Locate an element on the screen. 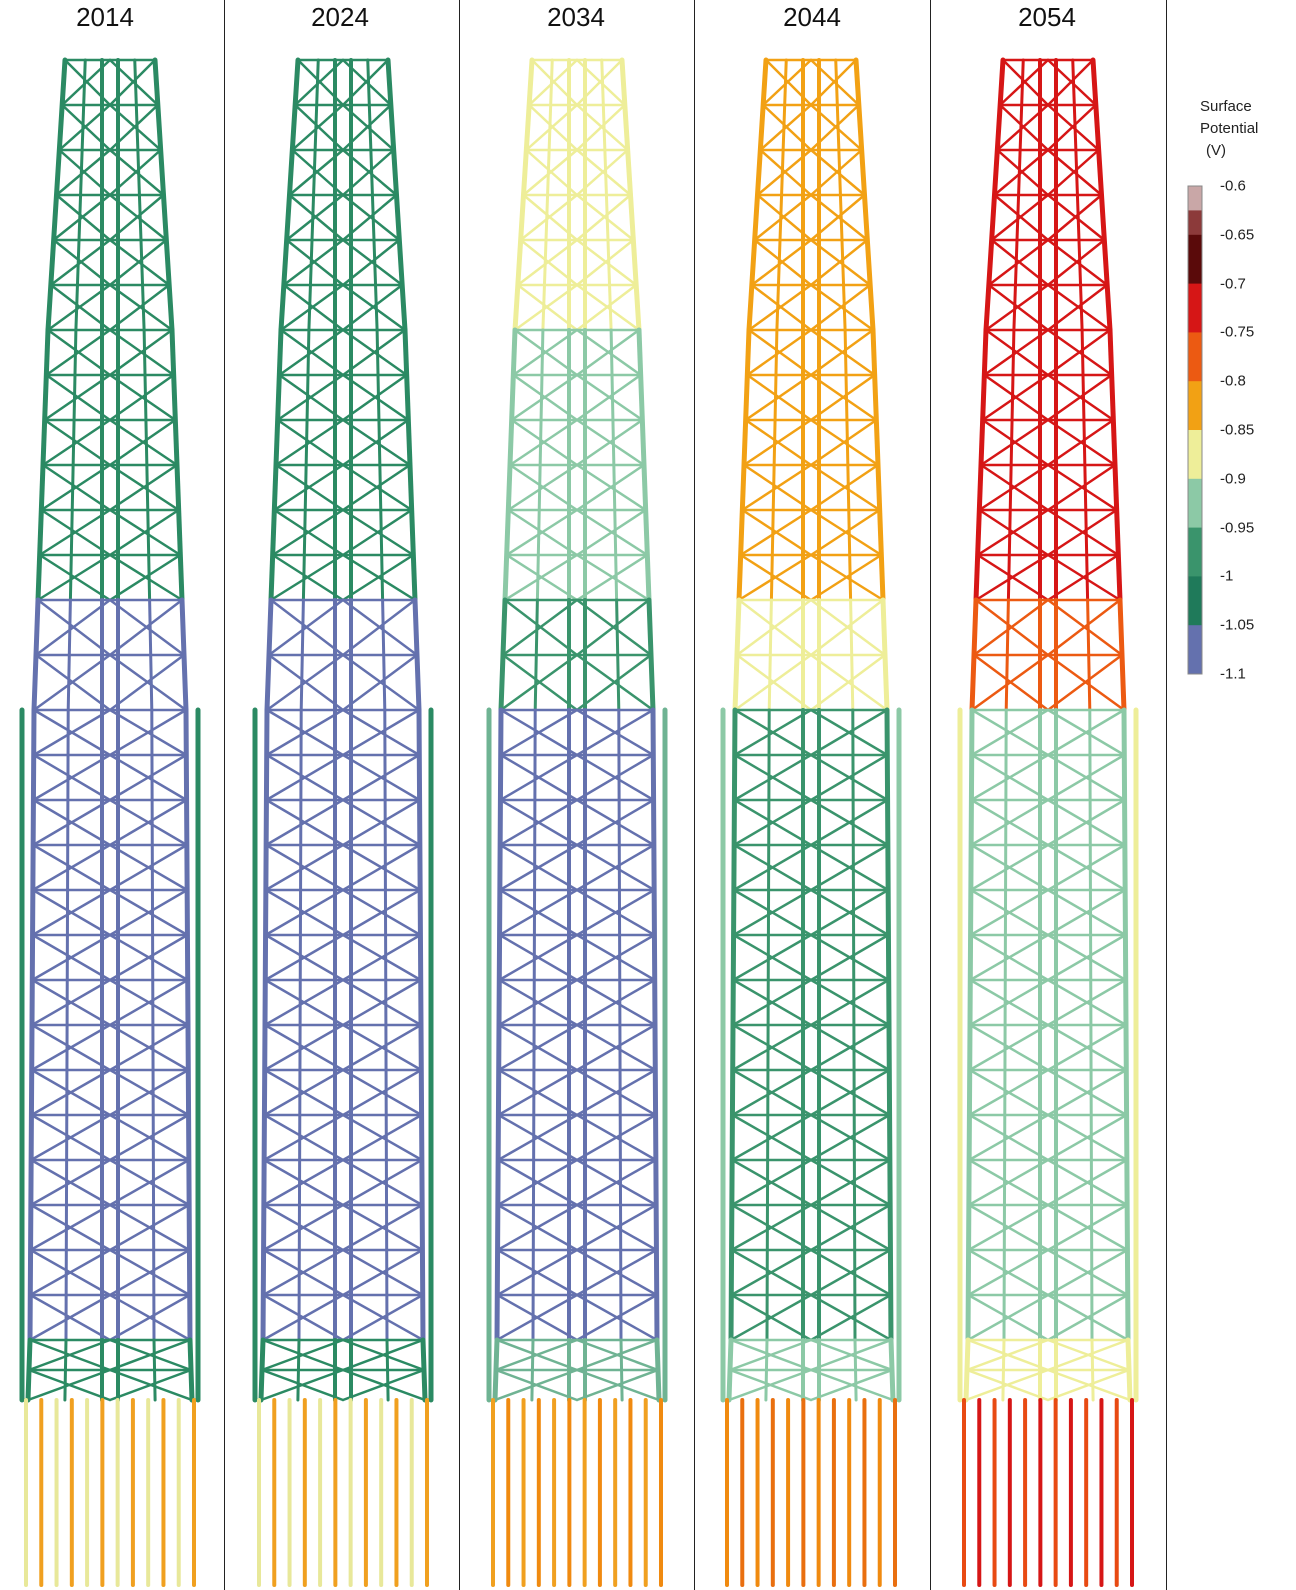 The image size is (1296, 1590). legend-title-line: (V) is located at coordinates (1216, 150).